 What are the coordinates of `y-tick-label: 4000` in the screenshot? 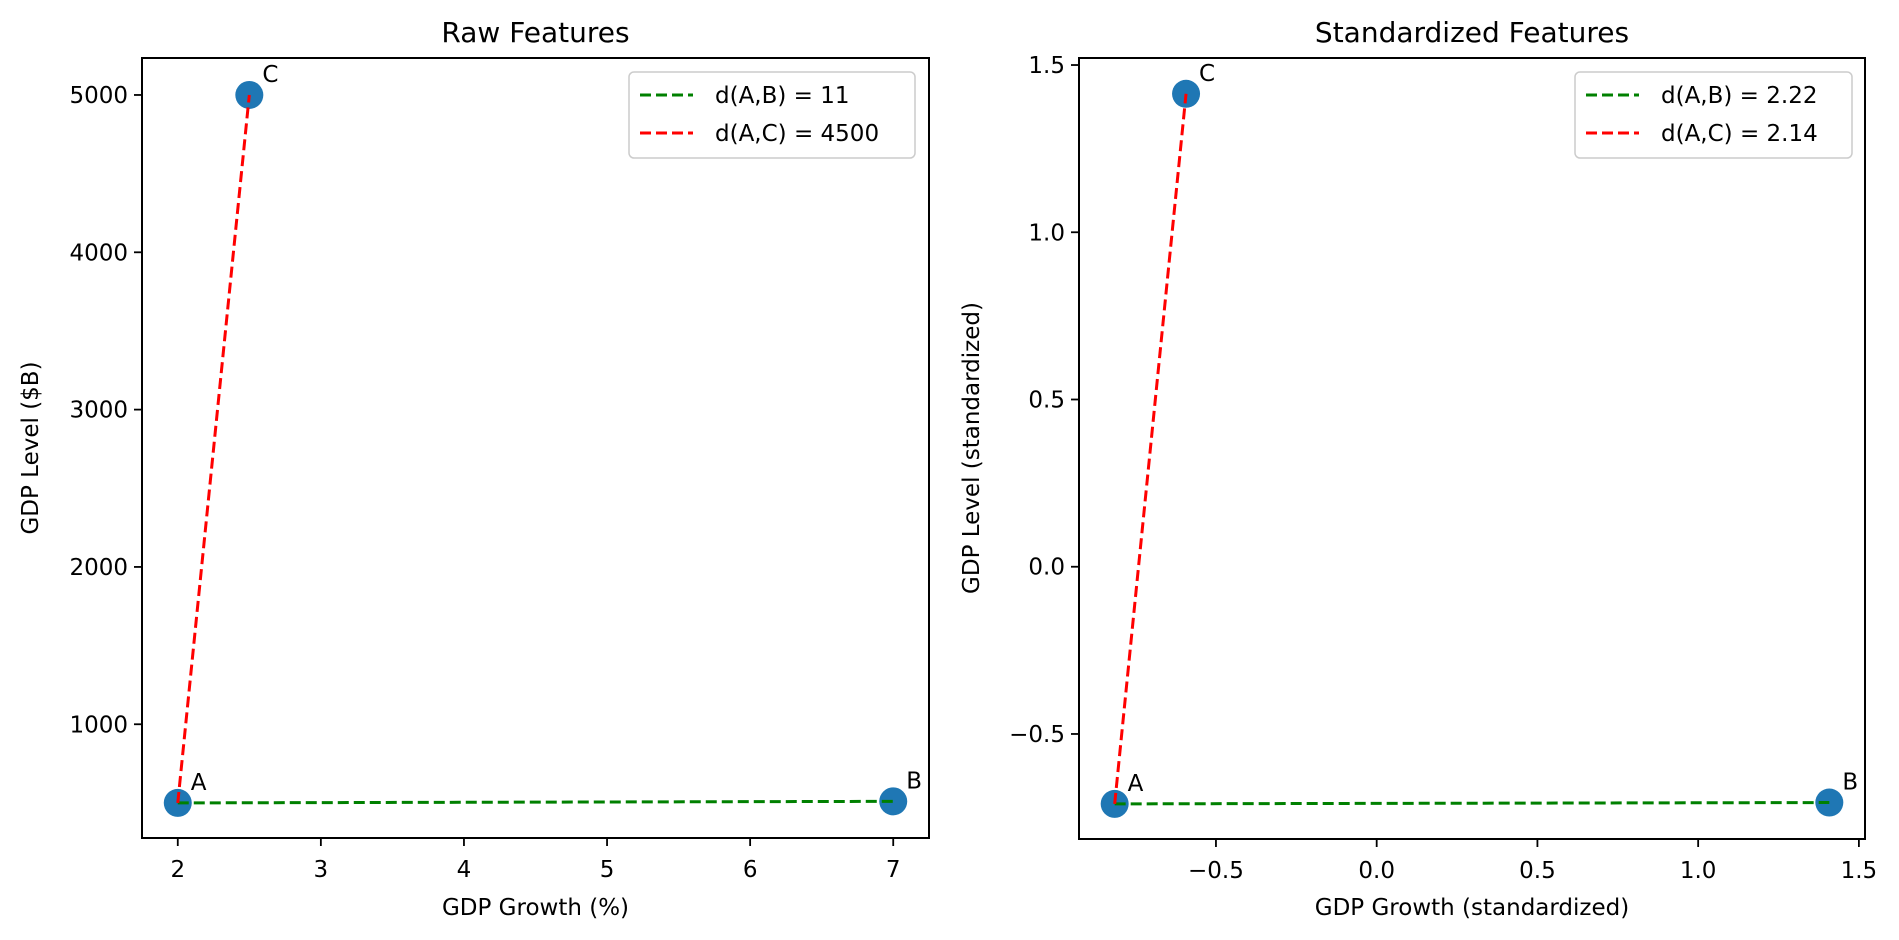 It's located at (98, 253).